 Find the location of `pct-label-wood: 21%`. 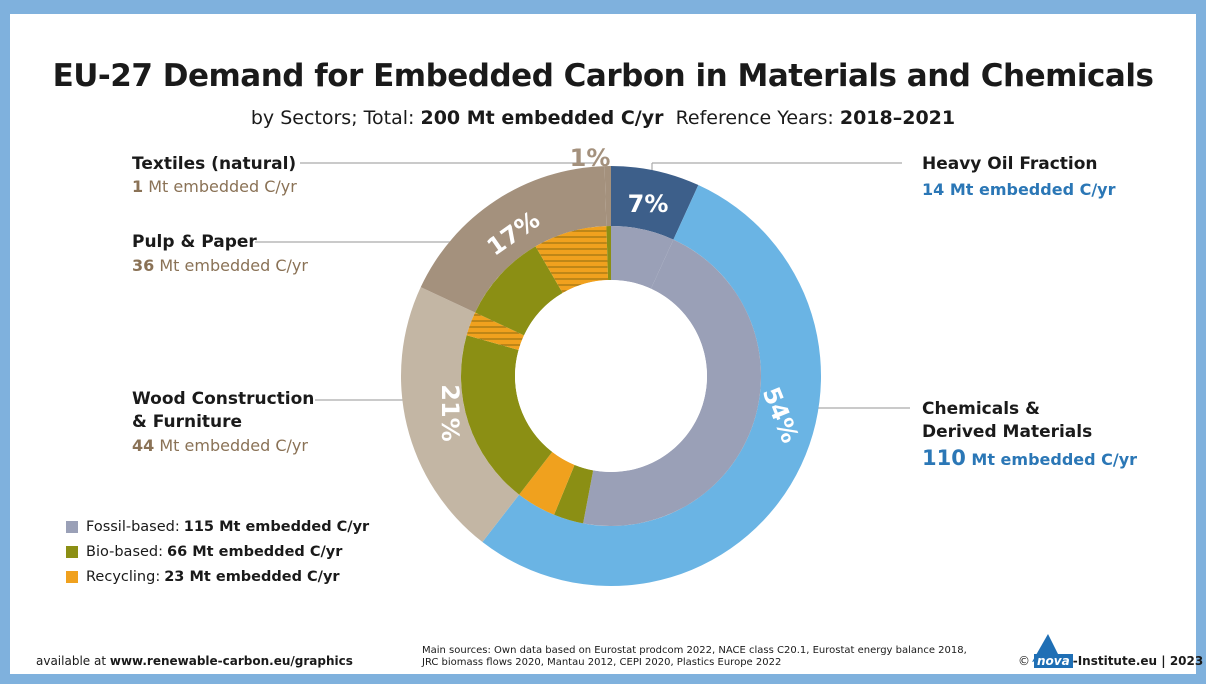

pct-label-wood: 21% is located at coordinates (450, 412).